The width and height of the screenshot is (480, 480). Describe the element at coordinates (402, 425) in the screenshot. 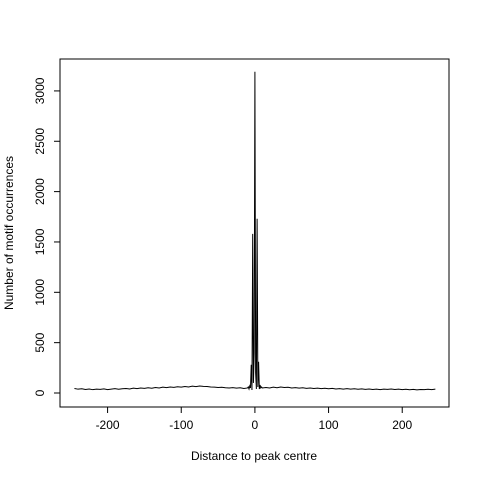

I see `x-tick-label: 200` at that location.